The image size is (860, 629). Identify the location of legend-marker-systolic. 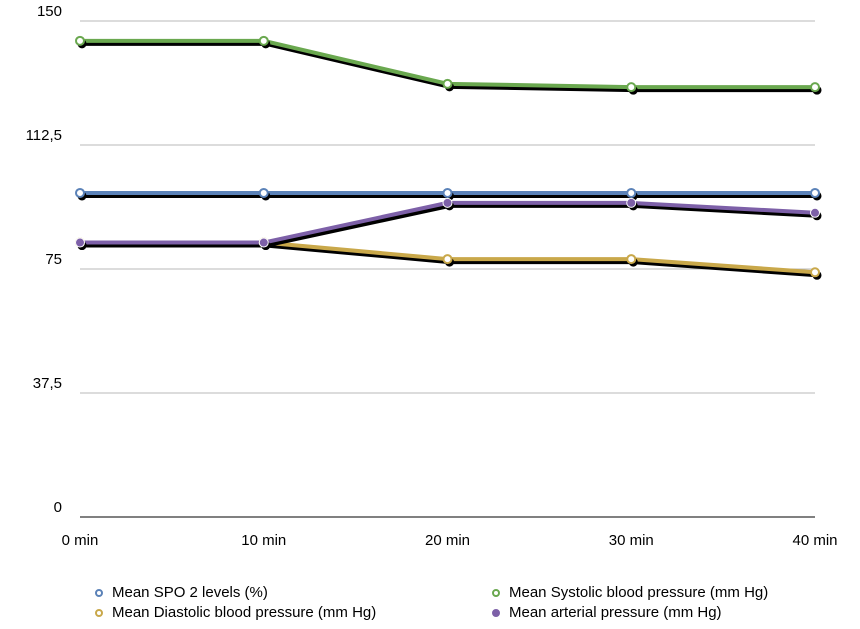
(496, 592).